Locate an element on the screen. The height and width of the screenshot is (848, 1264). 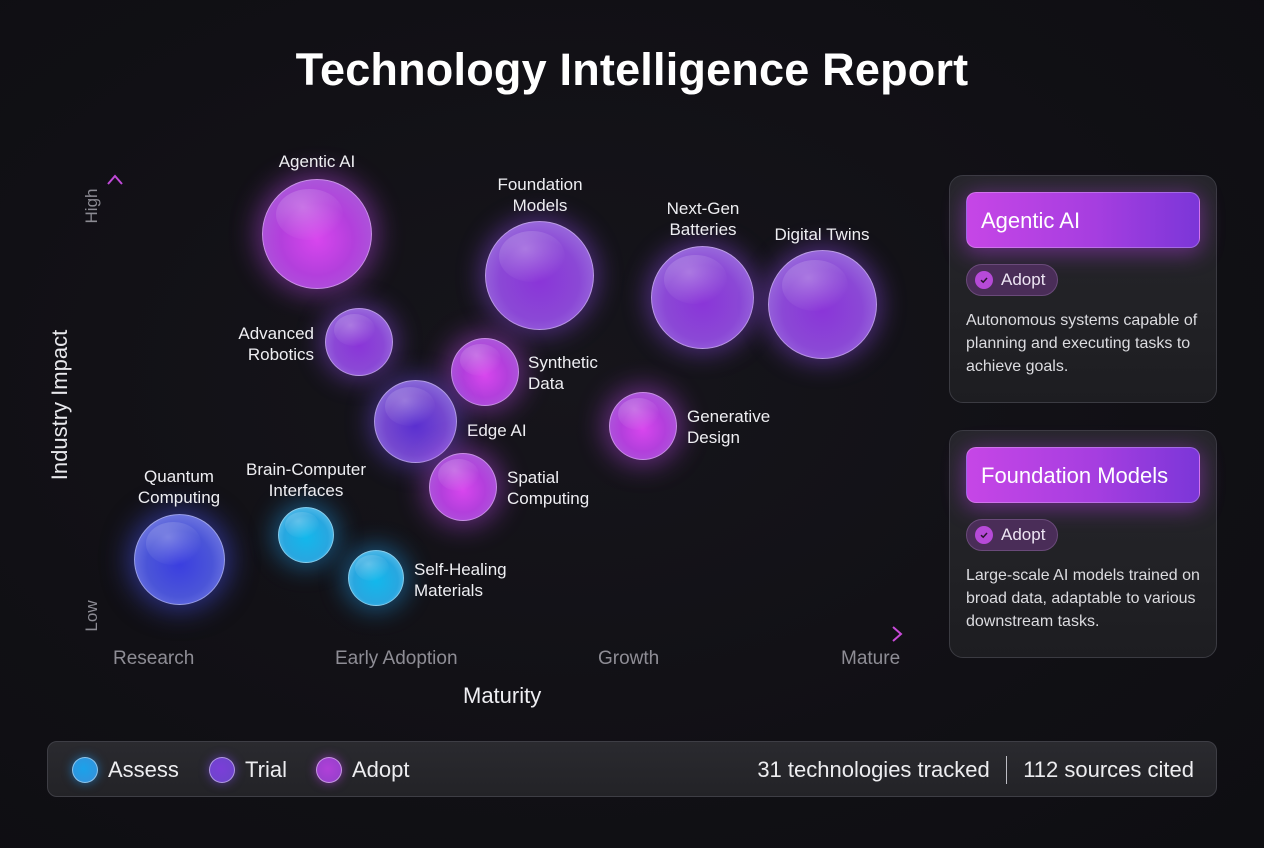
label-line: Next-Gen Batteries is located at coordinates (703, 219).